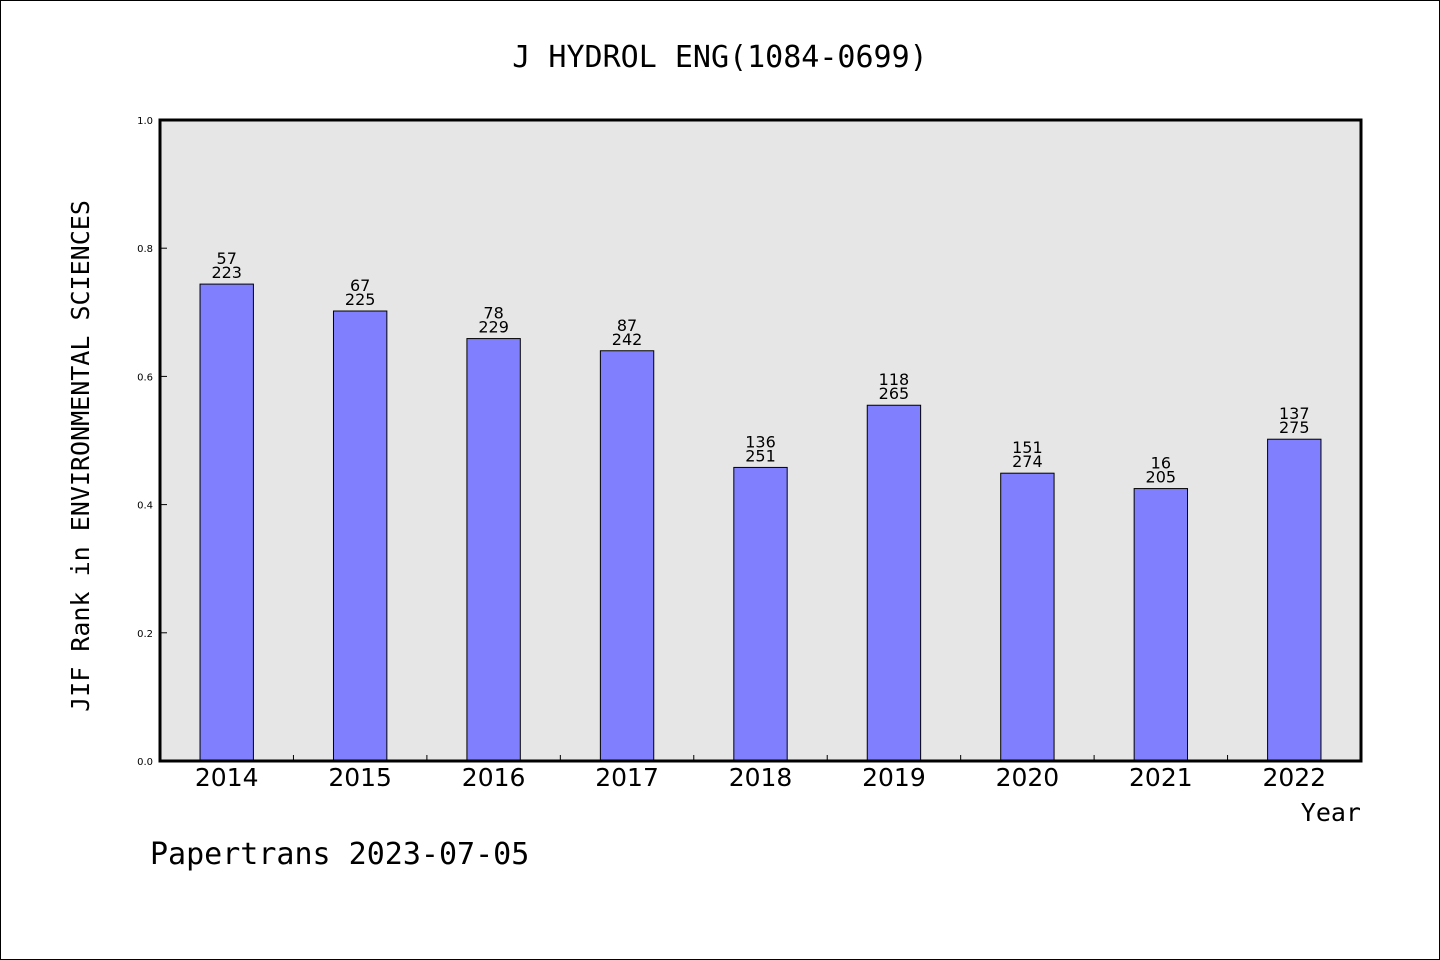 The width and height of the screenshot is (1440, 960). Describe the element at coordinates (227, 258) in the screenshot. I see `bar-label-rank: 57` at that location.